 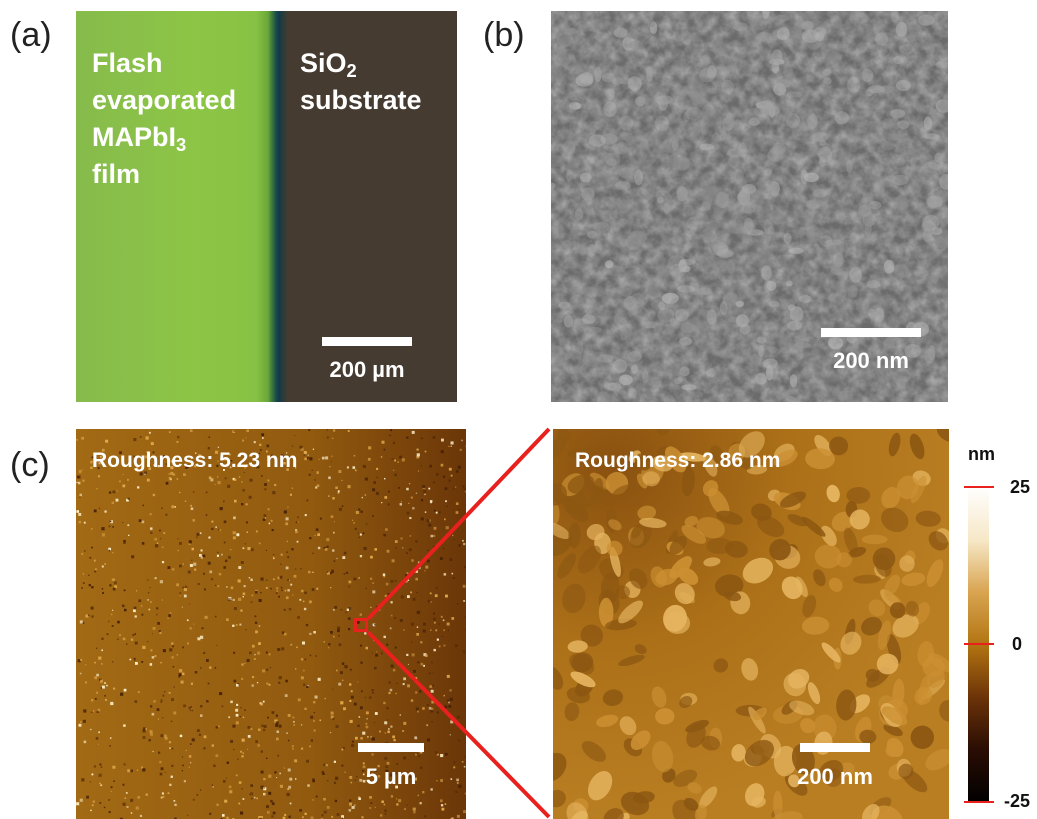 I want to click on colorbar, so click(x=978, y=645).